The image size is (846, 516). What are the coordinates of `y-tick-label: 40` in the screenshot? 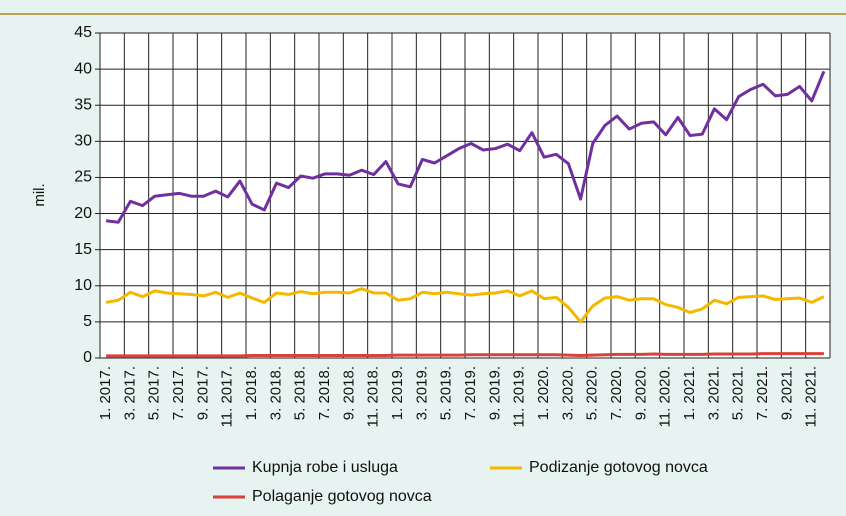 It's located at (83, 68).